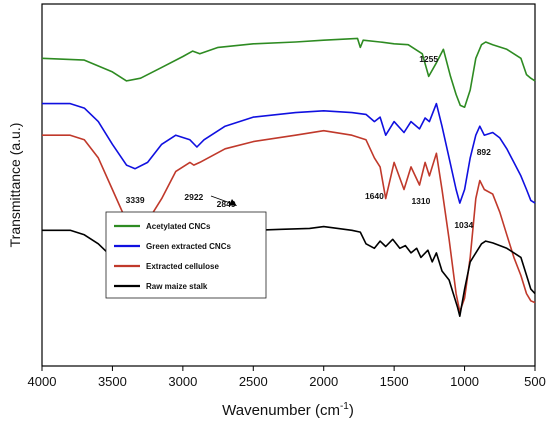 The image size is (550, 422). I want to click on x-tick-label: 1500, so click(394, 381).